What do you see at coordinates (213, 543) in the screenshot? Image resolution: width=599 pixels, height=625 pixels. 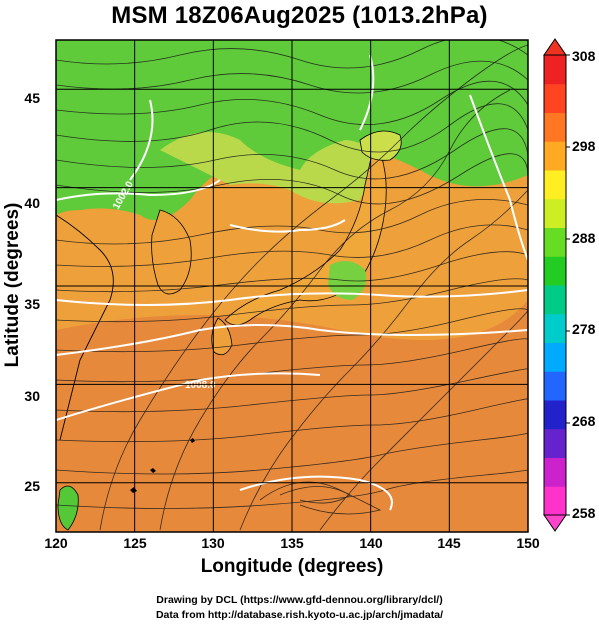 I see `x-tick-130: 130` at bounding box center [213, 543].